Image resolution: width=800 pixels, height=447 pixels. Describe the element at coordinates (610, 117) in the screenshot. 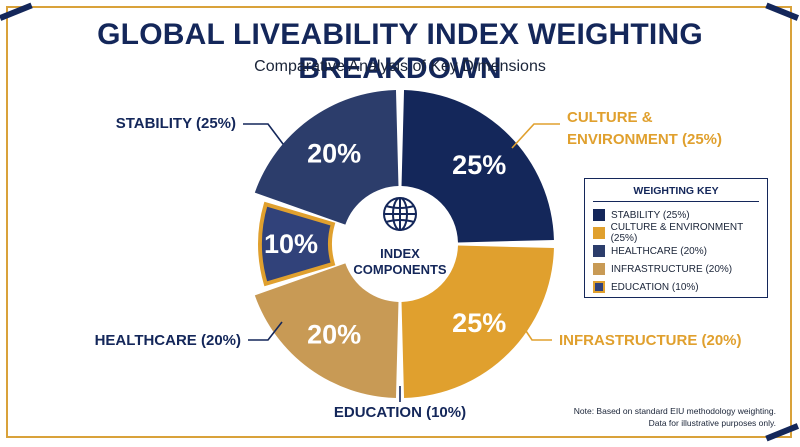

I see `slice-outer-label: CULTURE &` at that location.